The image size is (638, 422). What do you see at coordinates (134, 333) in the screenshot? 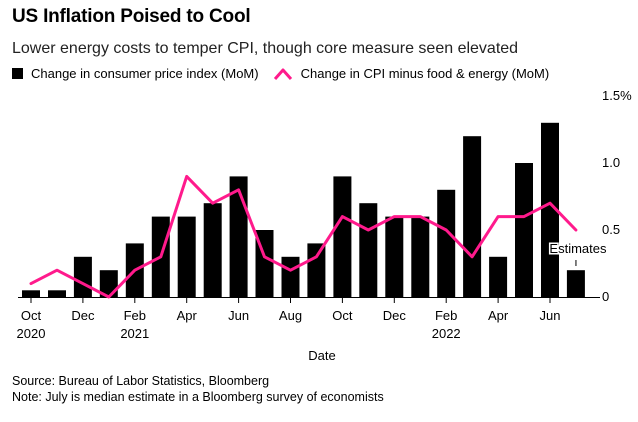
I see `x-tick-year-label: 2021` at bounding box center [134, 333].